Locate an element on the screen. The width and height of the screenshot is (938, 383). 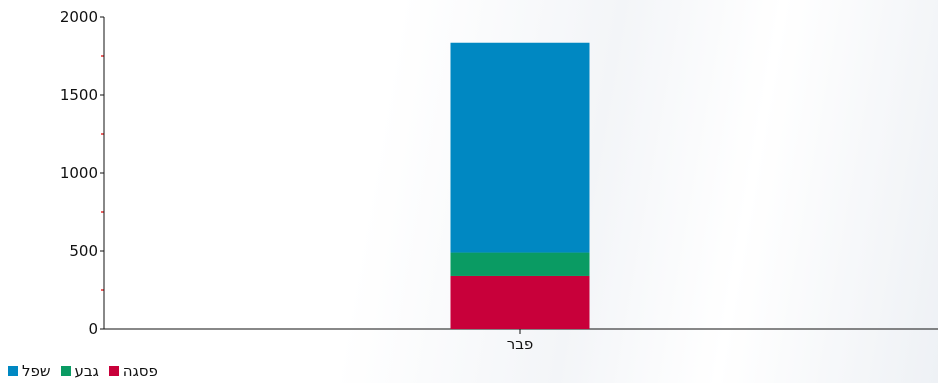
legend-item-series-0: פסגה is located at coordinates (133, 371).